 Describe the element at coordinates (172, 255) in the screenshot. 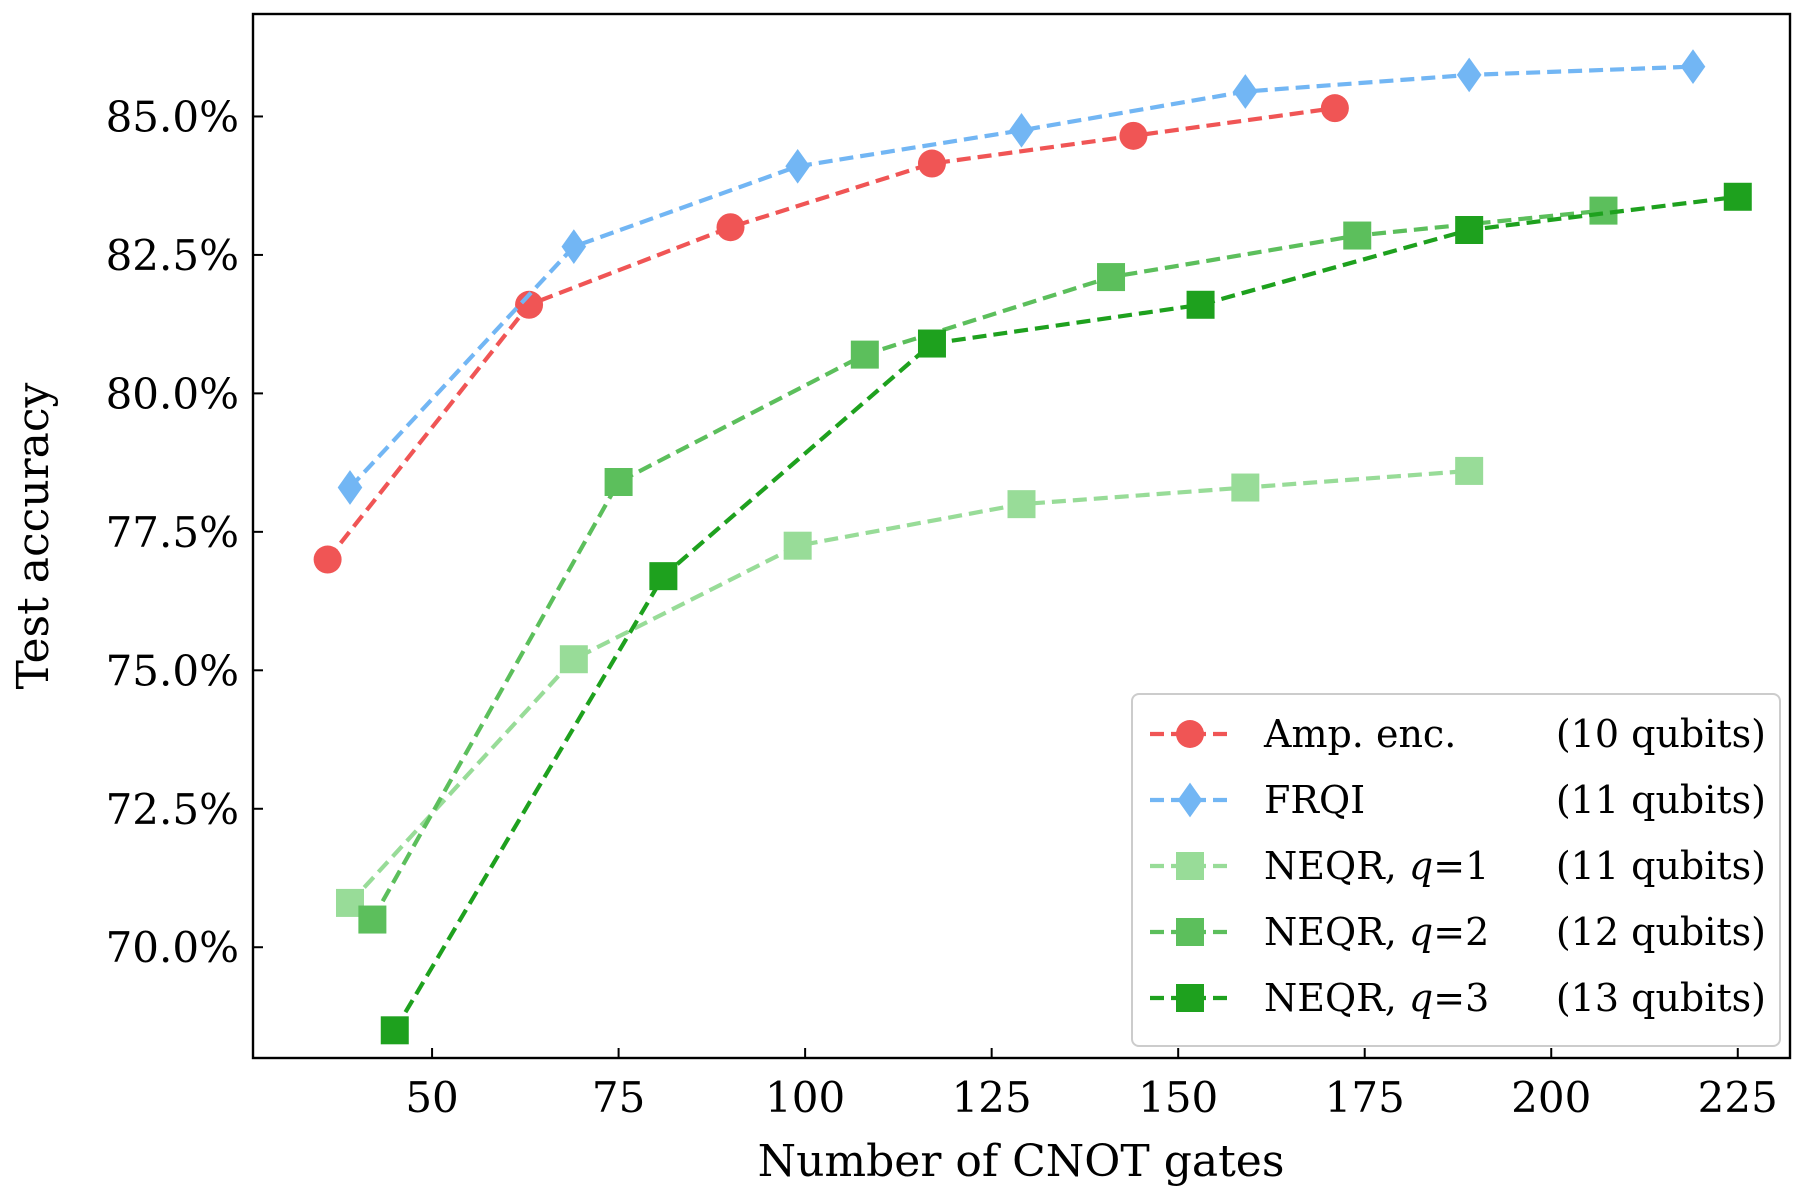

I see `y-tick-label: 82.5%` at that location.